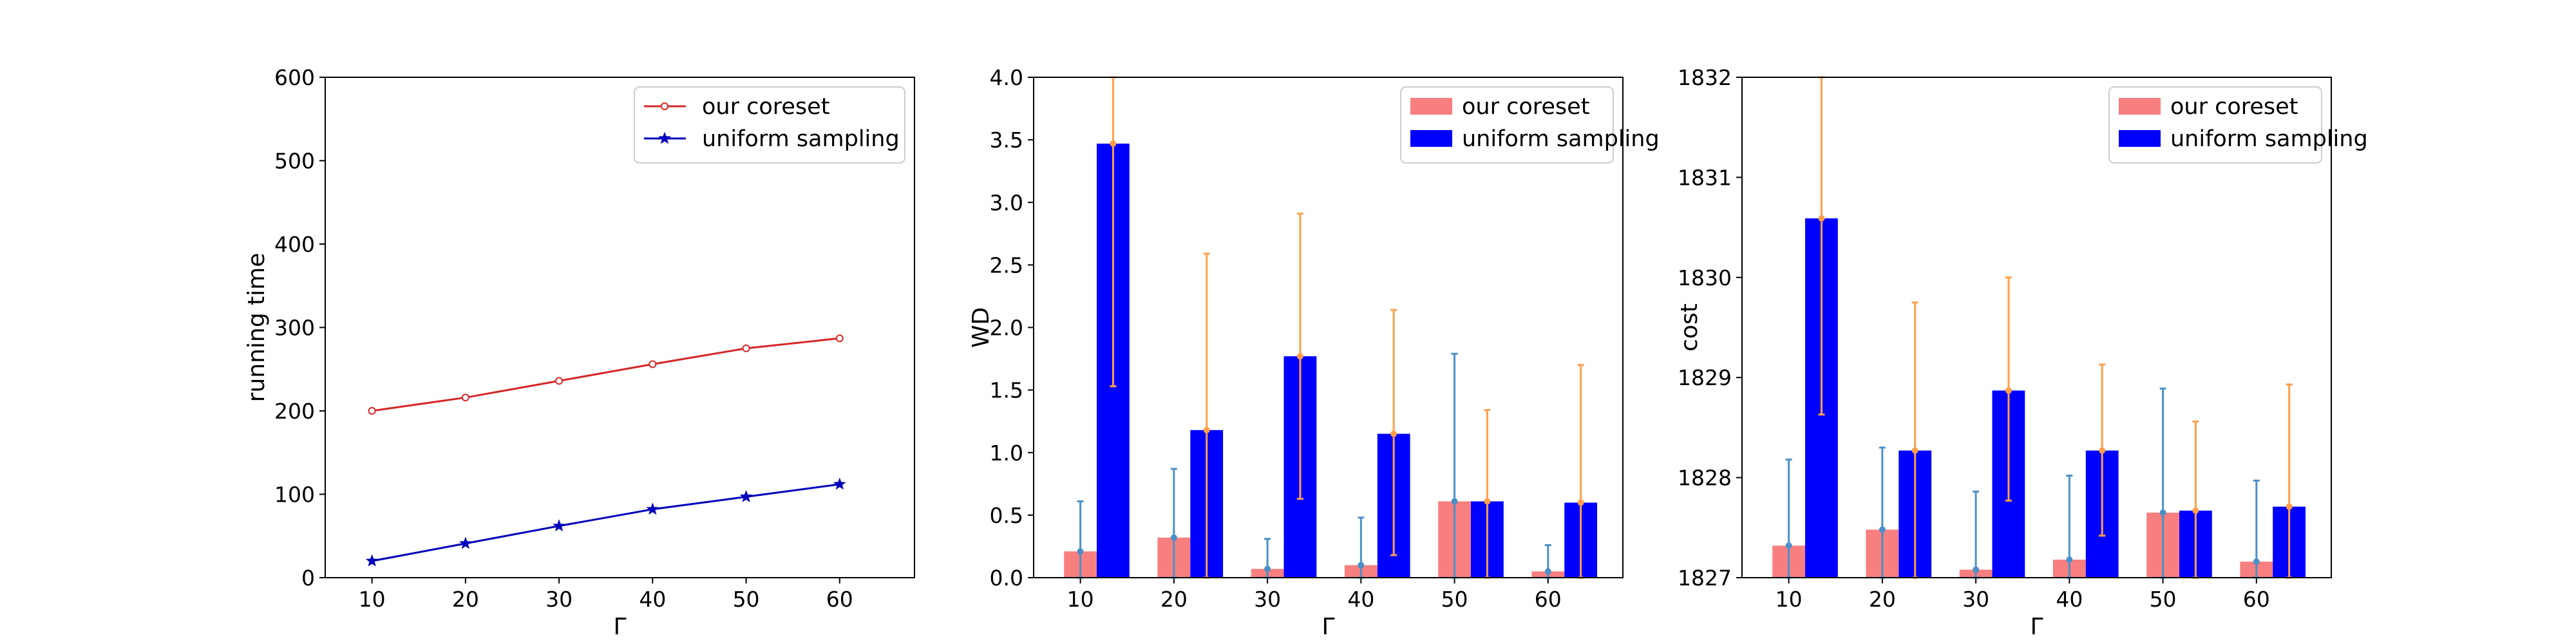 The width and height of the screenshot is (2576, 644). Describe the element at coordinates (1007, 140) in the screenshot. I see `y-tick-label: 3.5` at that location.